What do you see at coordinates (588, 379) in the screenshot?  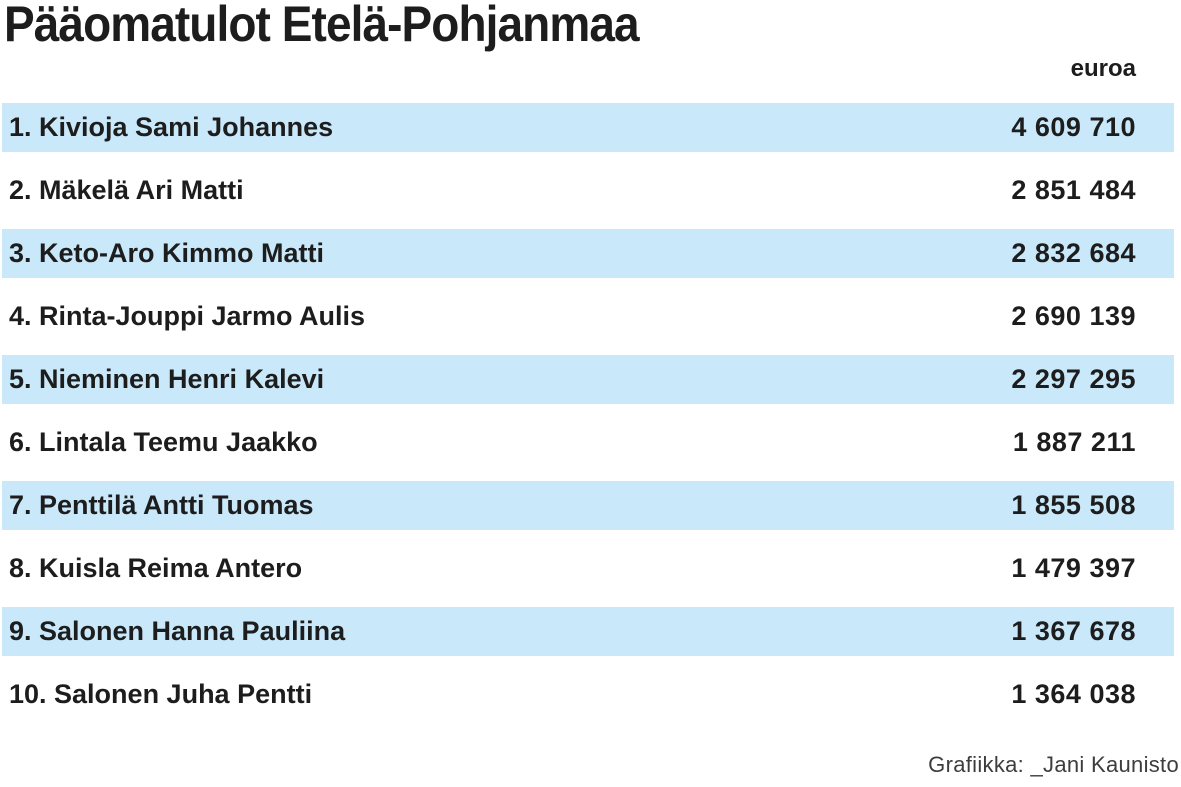 I see `table-row: 5. Nieminen Henri Kalevi 2 297 295` at bounding box center [588, 379].